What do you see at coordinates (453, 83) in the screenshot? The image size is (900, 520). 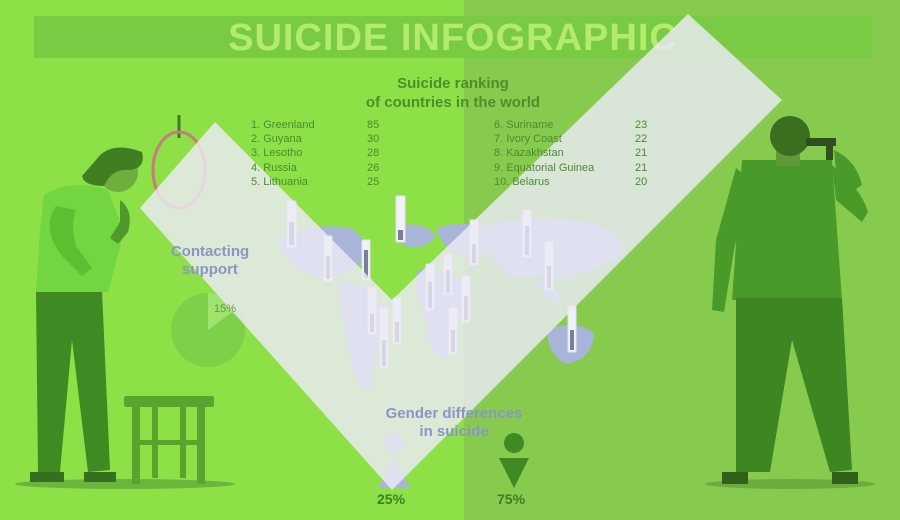 I see `ranking-heading-line1: Suicide ranking` at bounding box center [453, 83].